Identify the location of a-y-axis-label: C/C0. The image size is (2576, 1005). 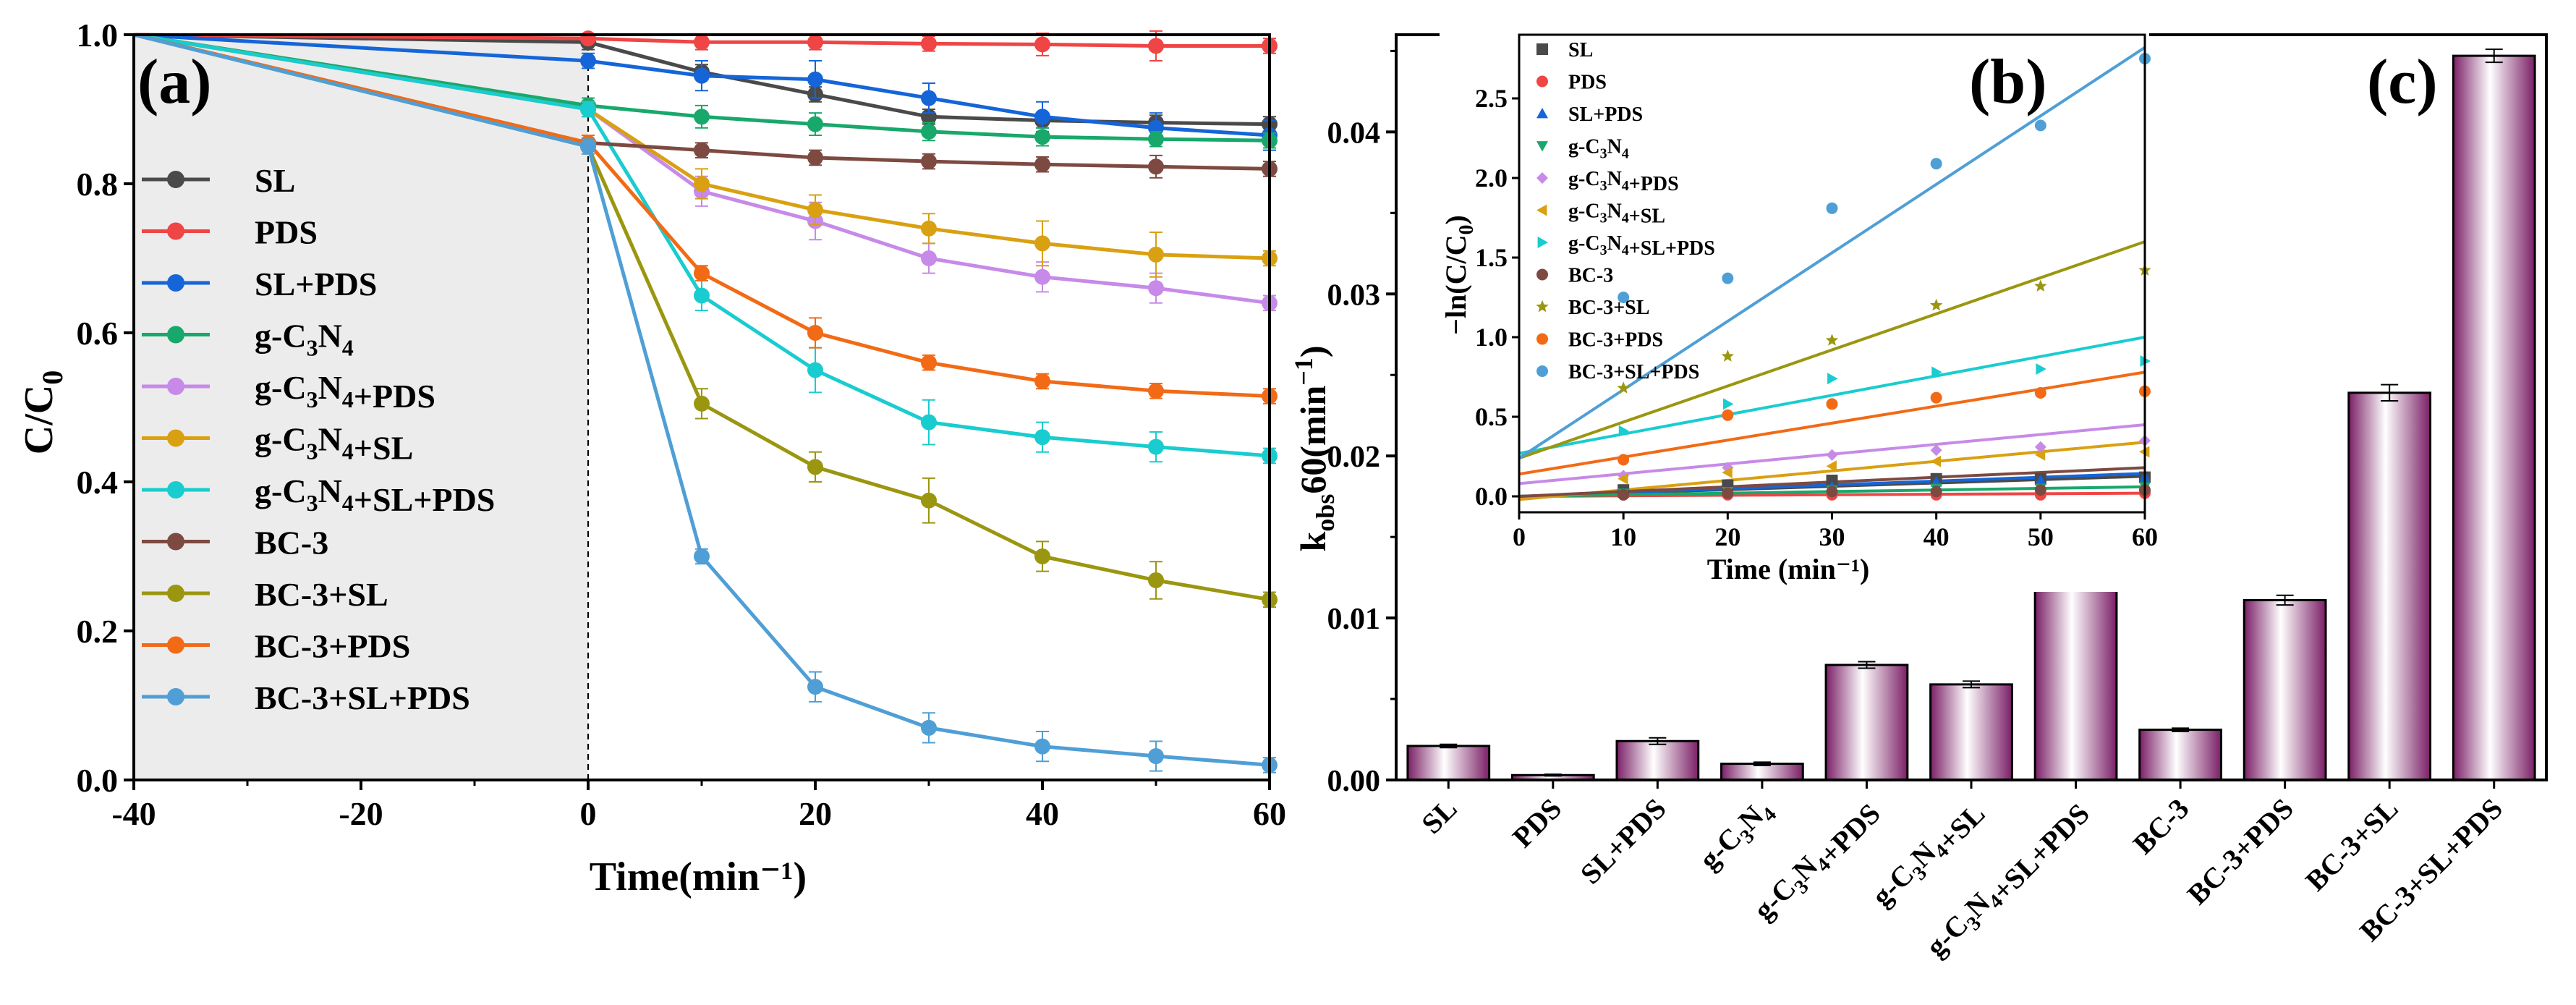
(43, 412).